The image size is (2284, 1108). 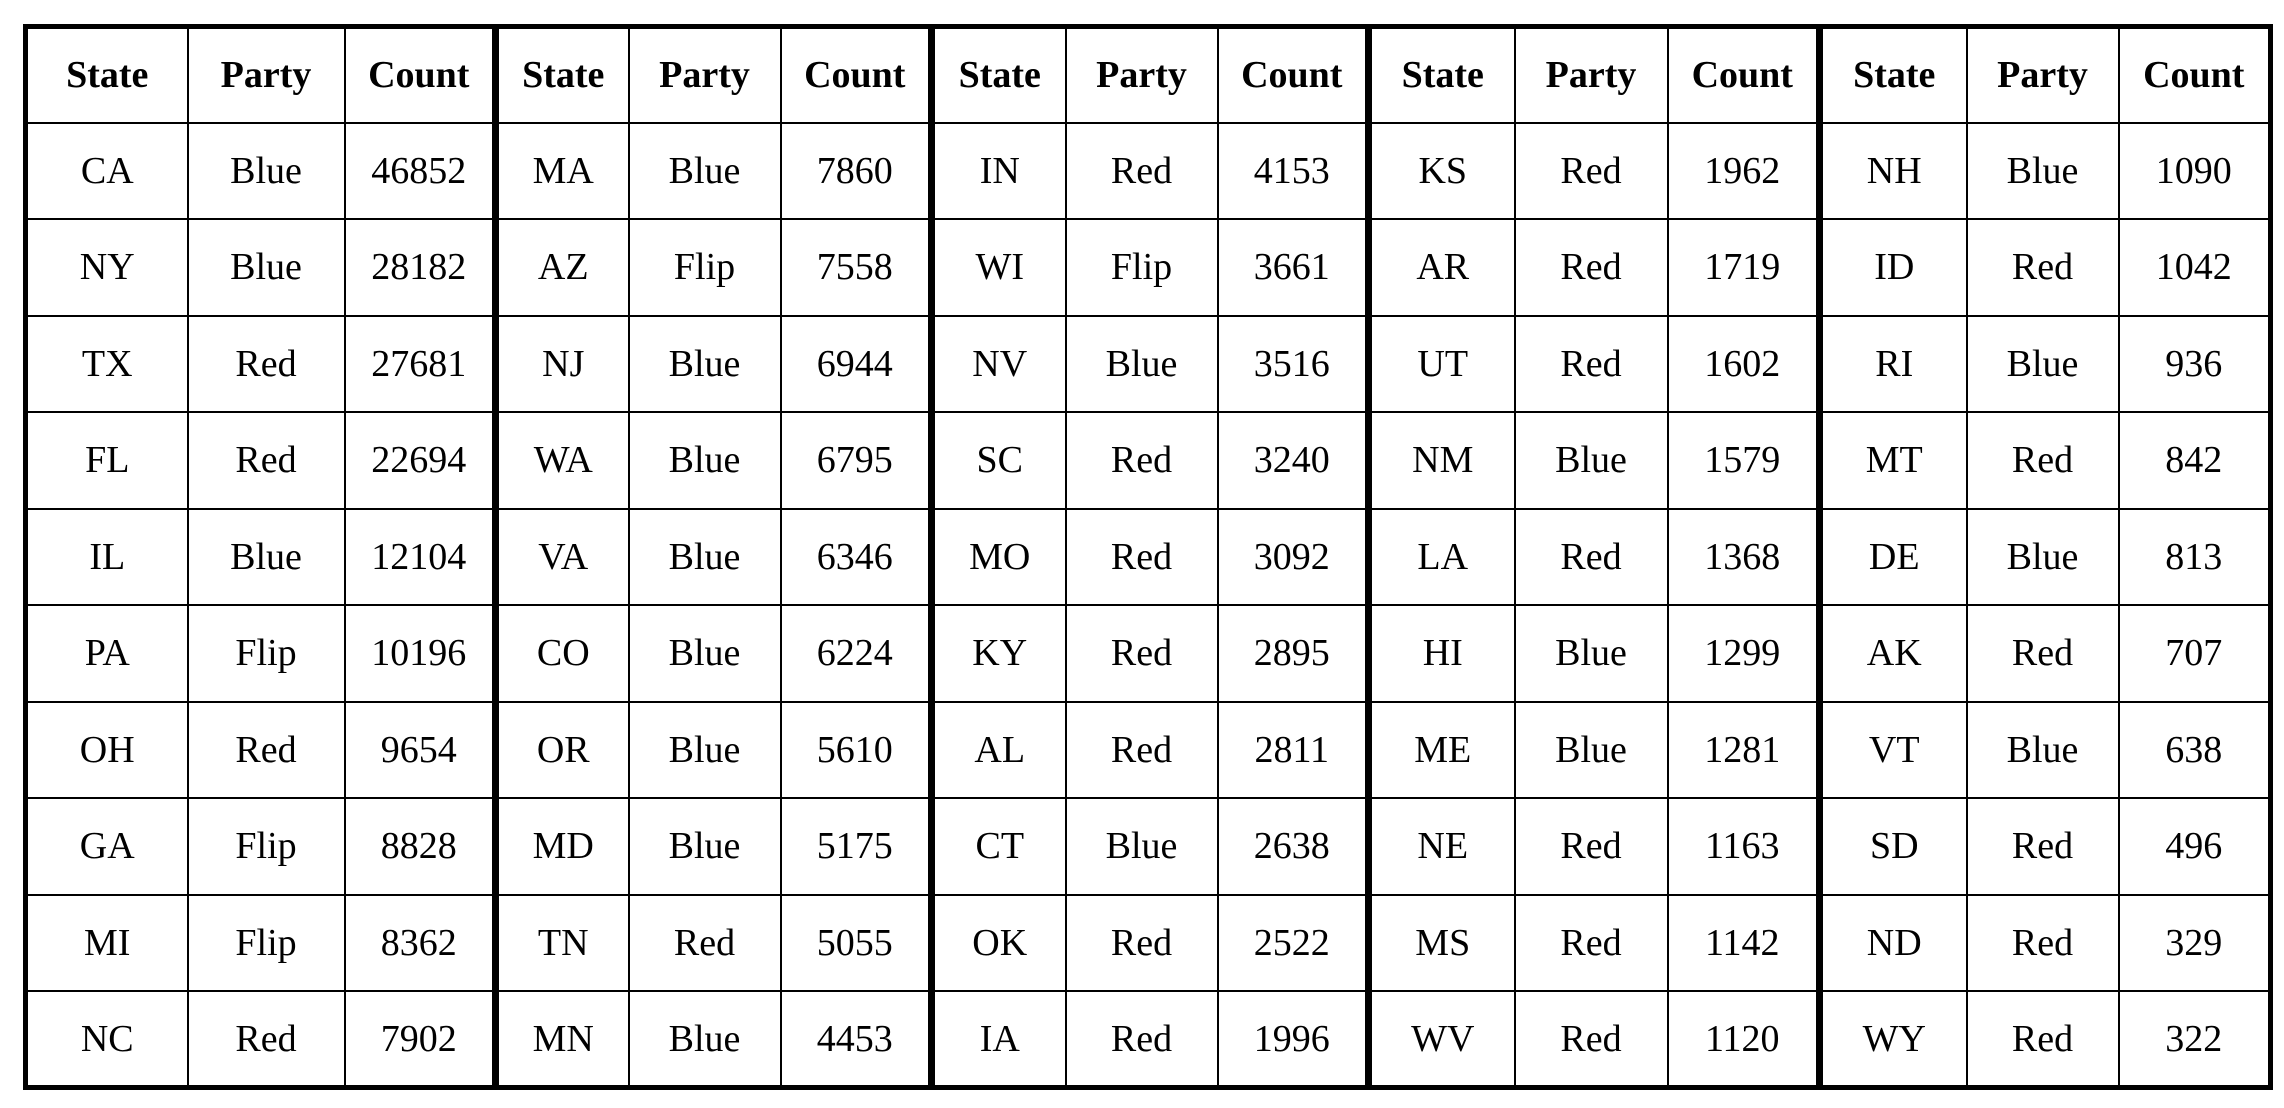 What do you see at coordinates (1293, 846) in the screenshot?
I see `table-cell: 2638` at bounding box center [1293, 846].